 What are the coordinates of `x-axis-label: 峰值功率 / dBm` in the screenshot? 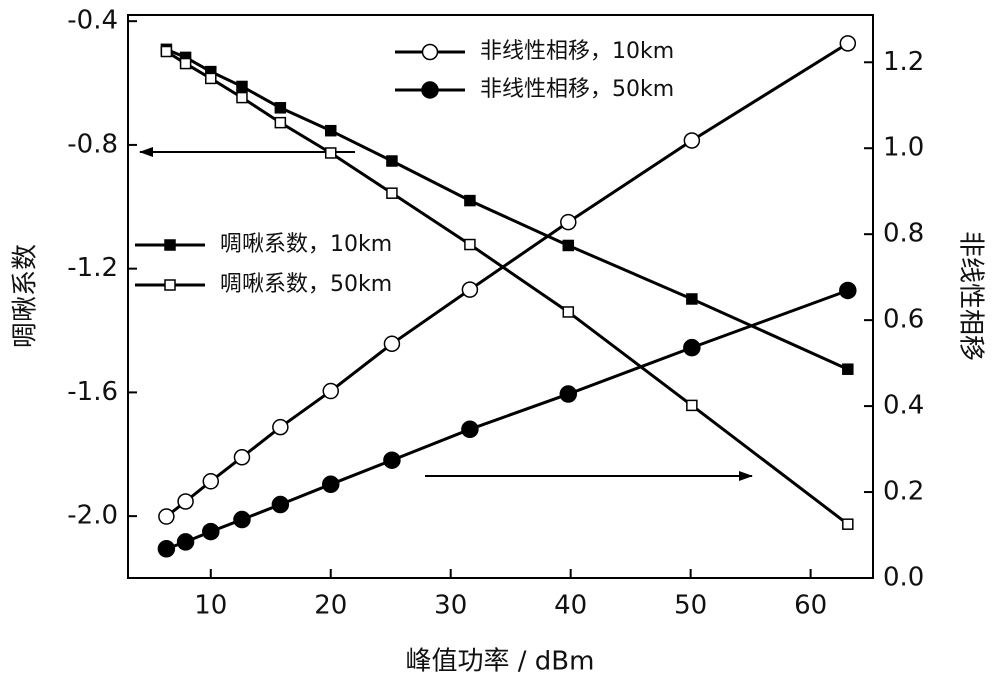 It's located at (500, 662).